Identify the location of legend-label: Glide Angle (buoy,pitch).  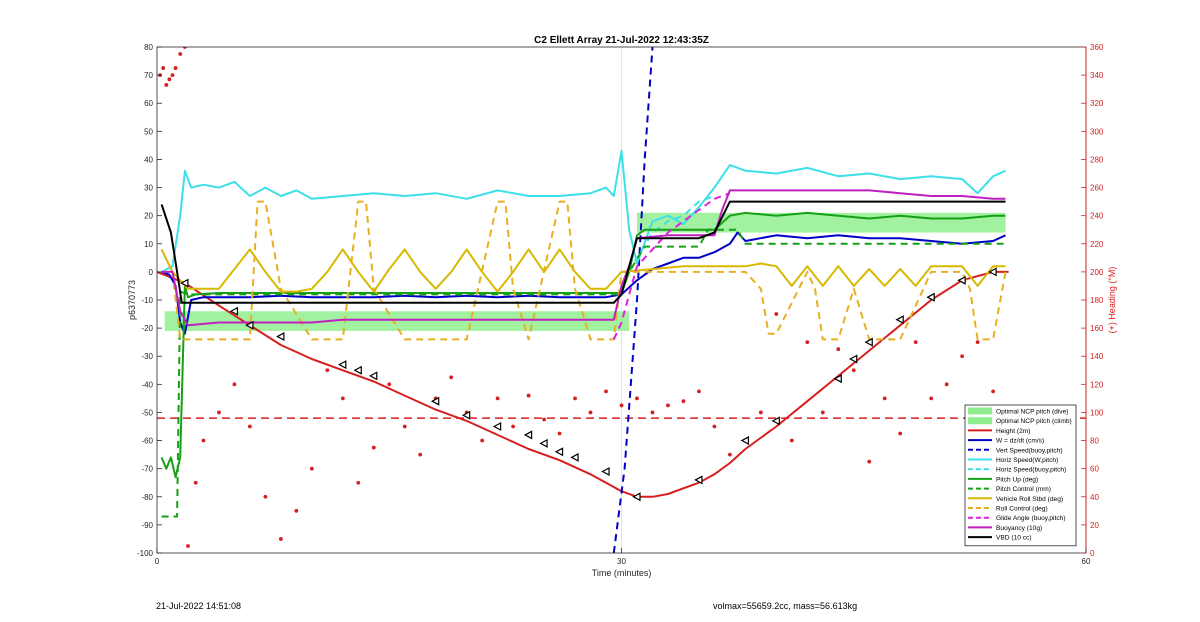
(1031, 518).